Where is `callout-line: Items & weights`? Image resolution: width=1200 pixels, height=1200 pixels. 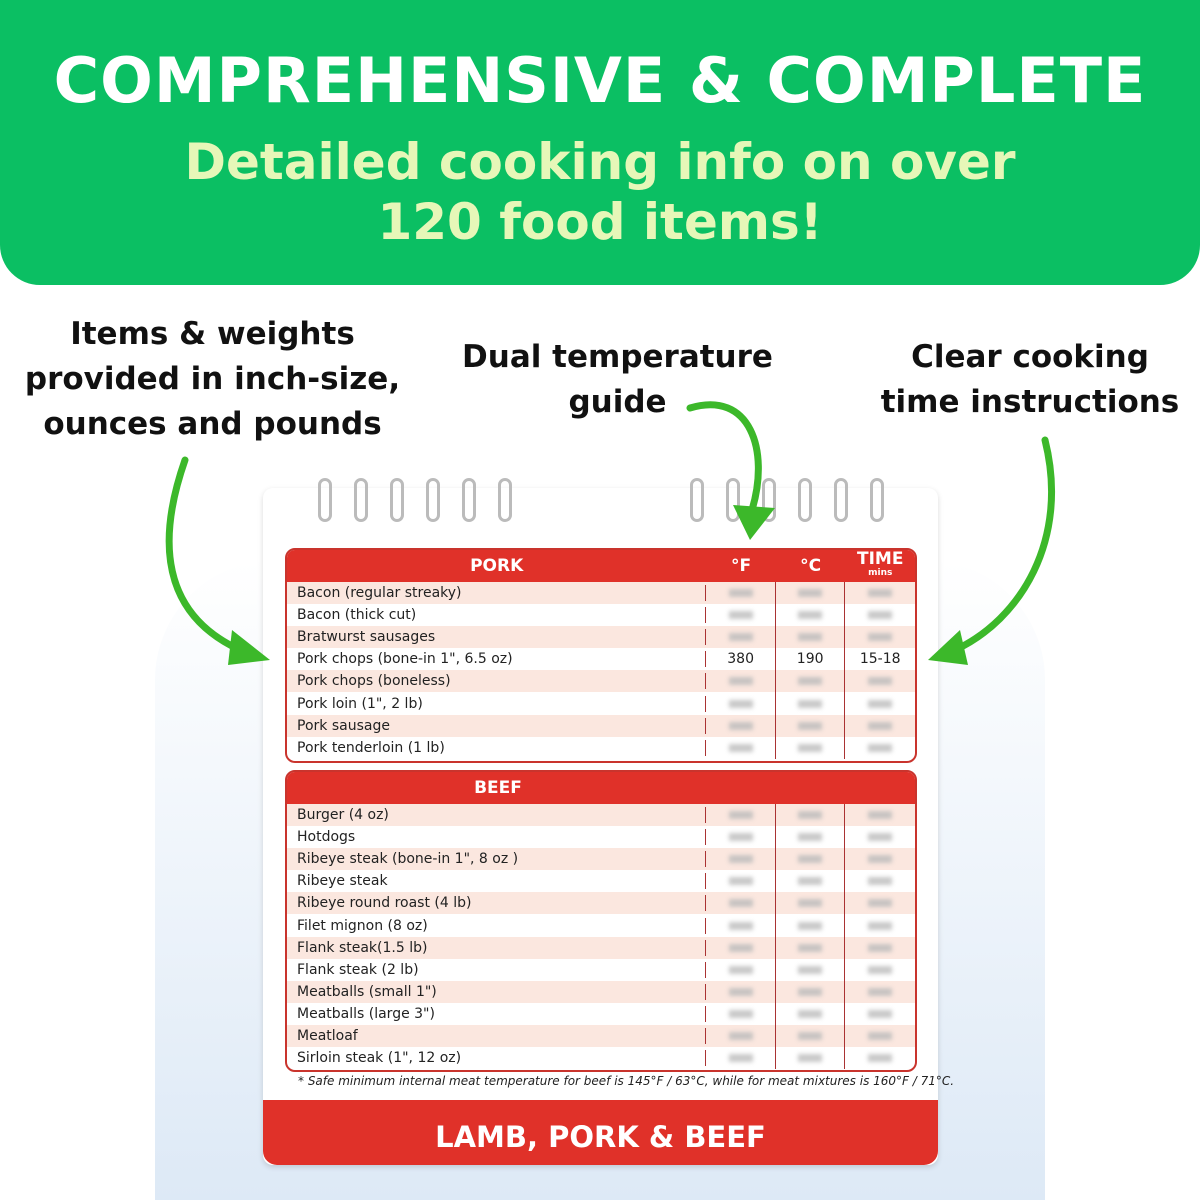 callout-line: Items & weights is located at coordinates (212, 334).